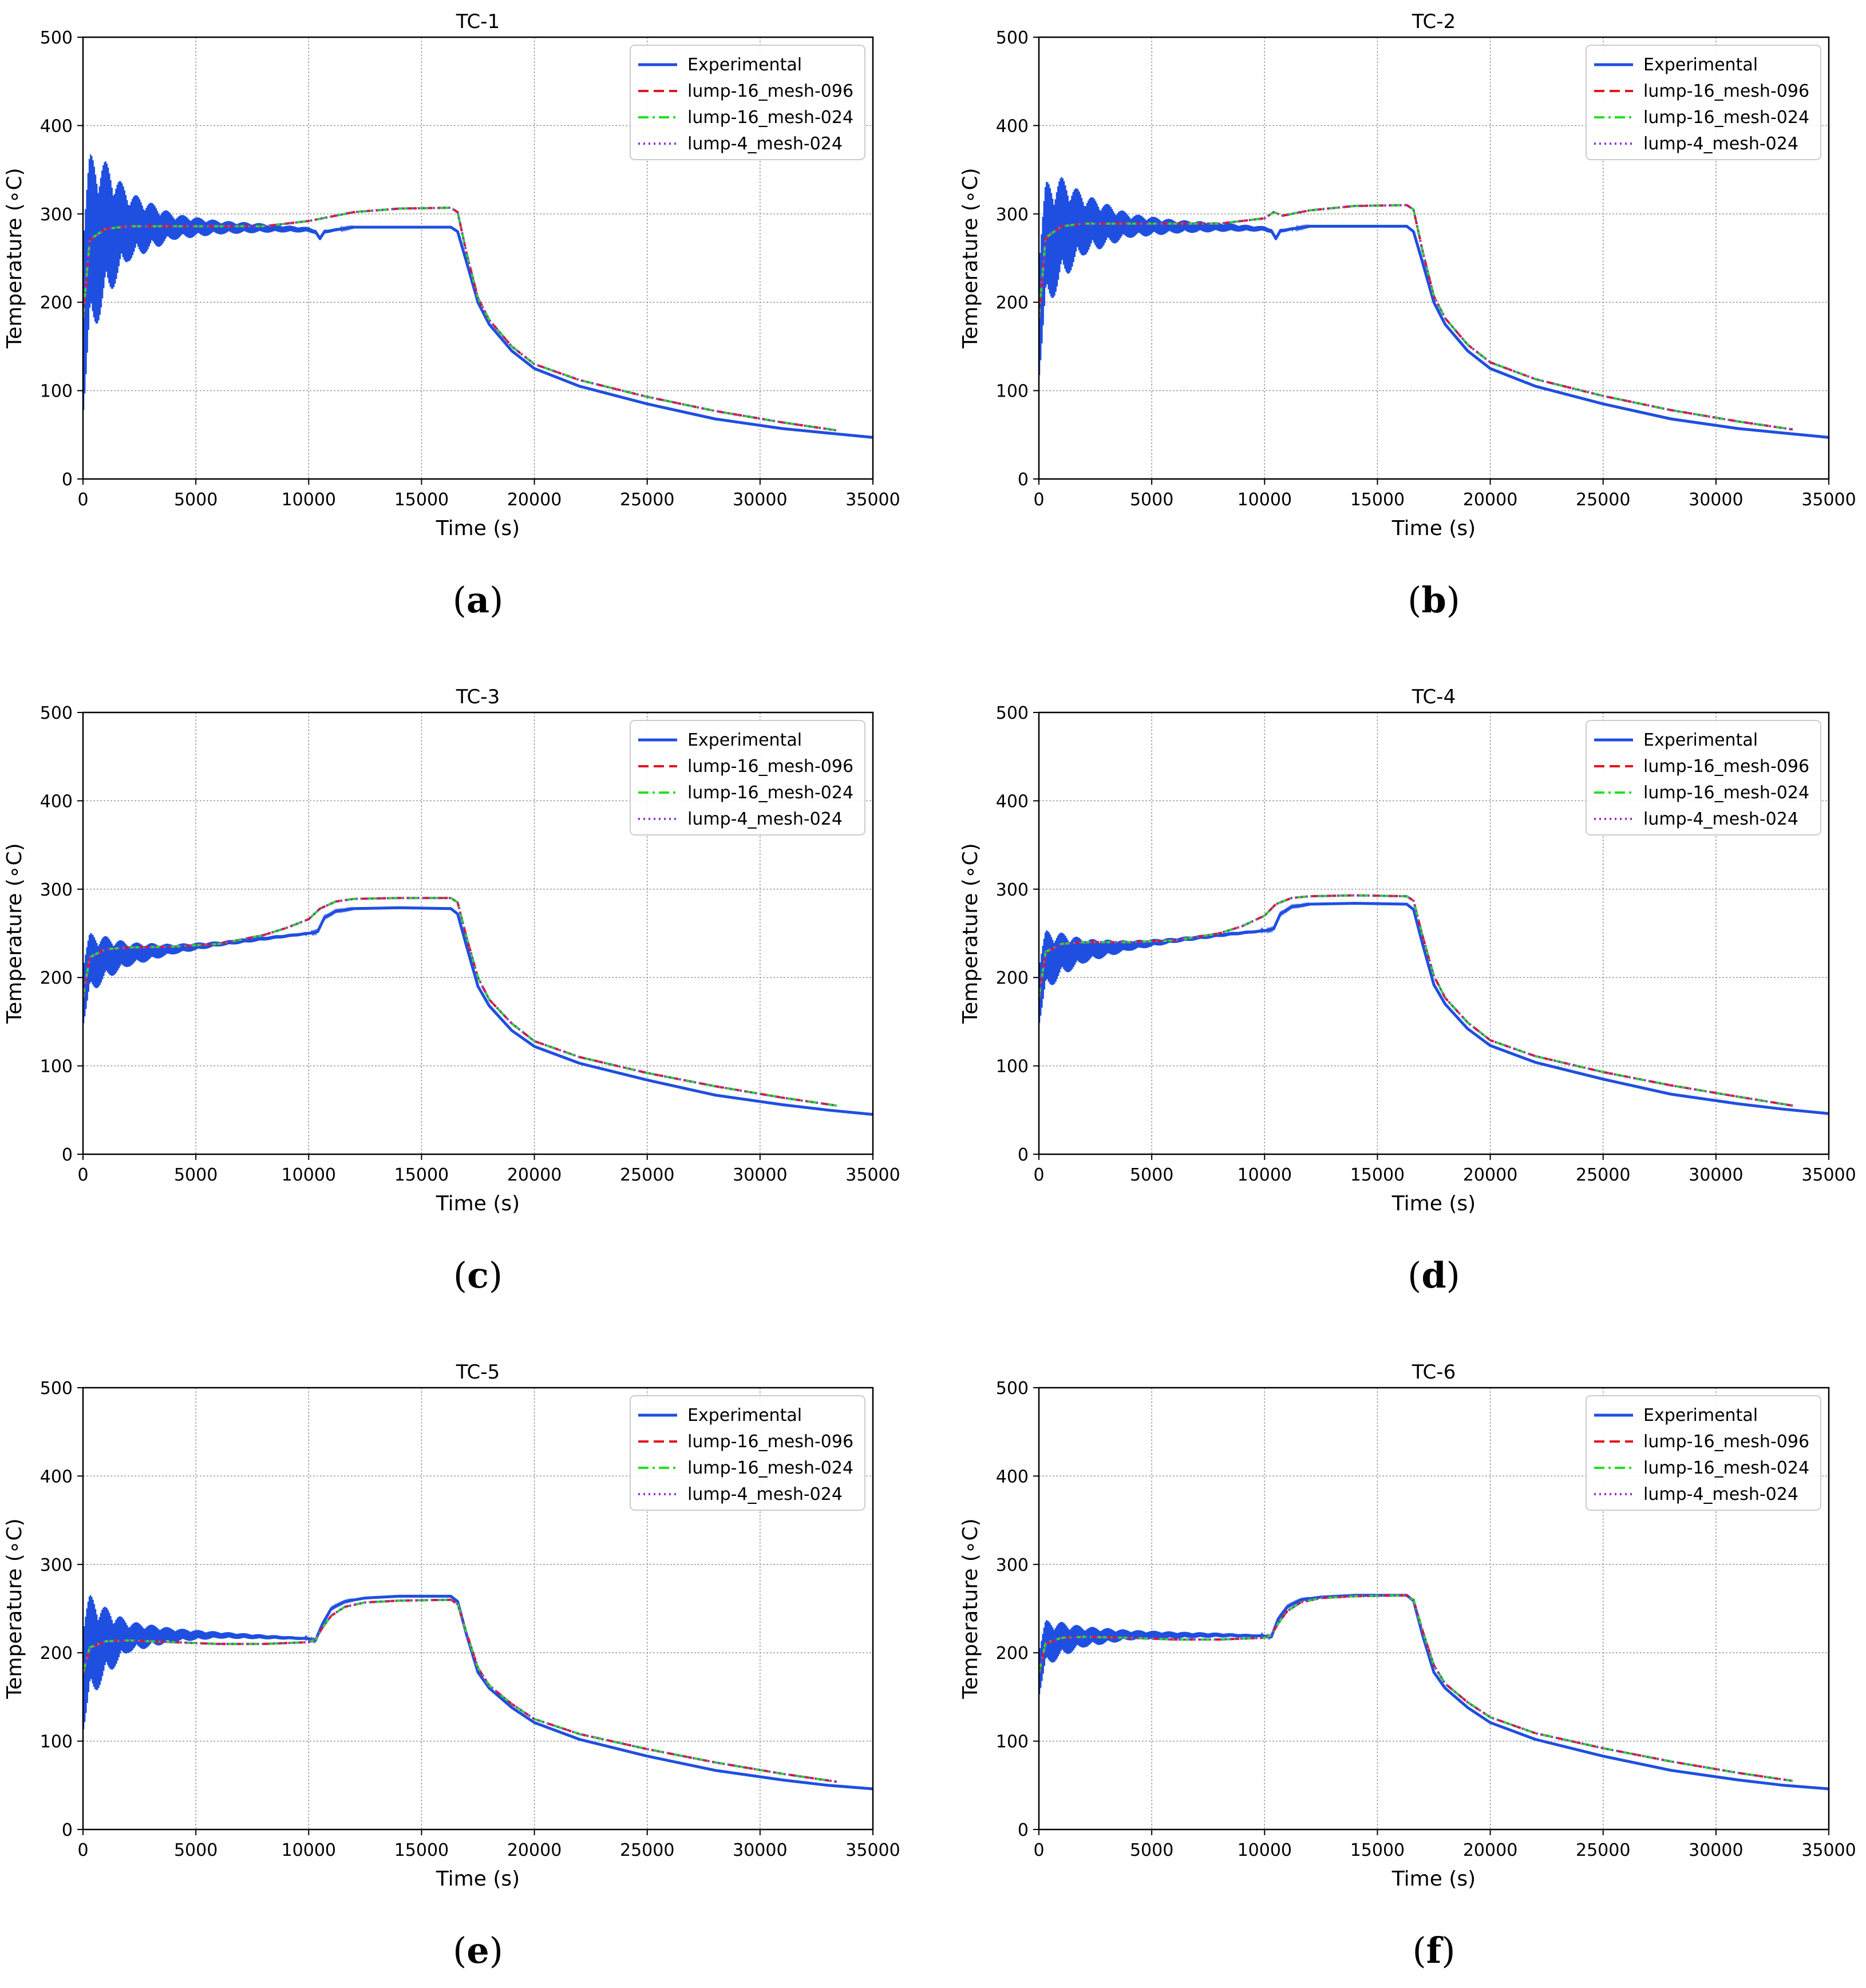  I want to click on chart-title: TC-1, so click(478, 21).